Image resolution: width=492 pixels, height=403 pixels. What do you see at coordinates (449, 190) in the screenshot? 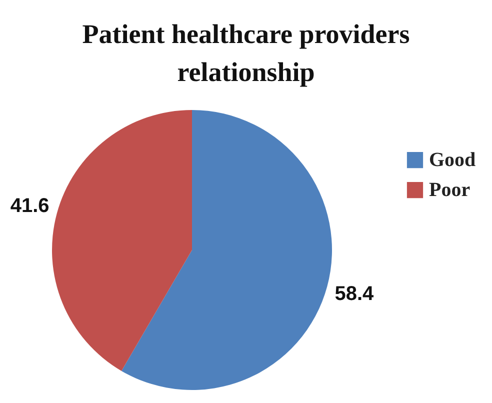
I see `legend-label: Poor` at bounding box center [449, 190].